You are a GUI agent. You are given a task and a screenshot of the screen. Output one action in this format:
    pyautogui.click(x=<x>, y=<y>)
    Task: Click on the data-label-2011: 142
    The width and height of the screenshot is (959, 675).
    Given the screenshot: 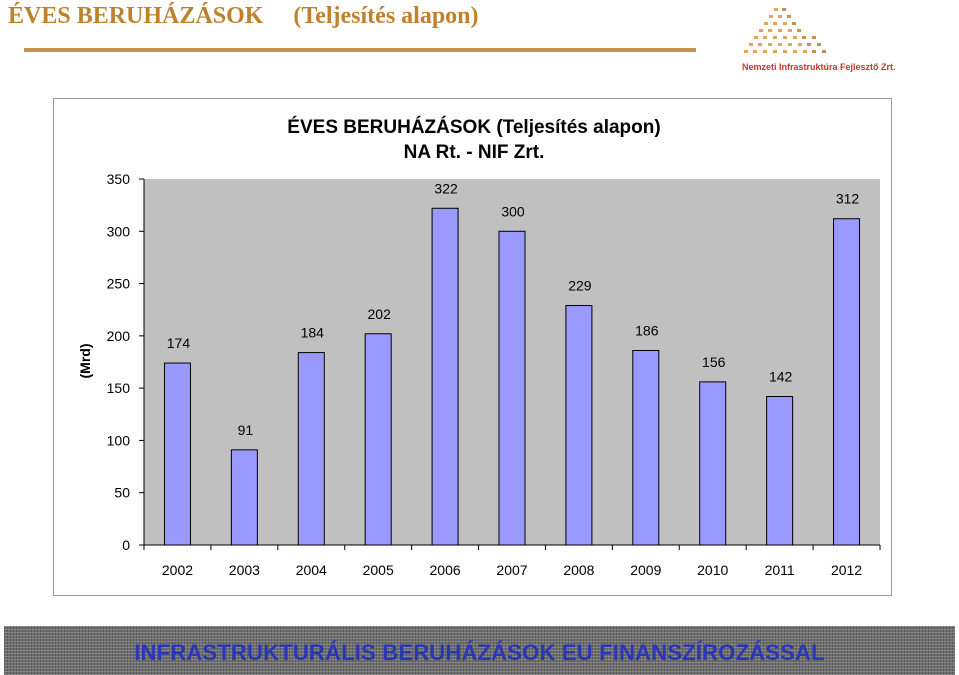 What is the action you would take?
    pyautogui.click(x=781, y=377)
    